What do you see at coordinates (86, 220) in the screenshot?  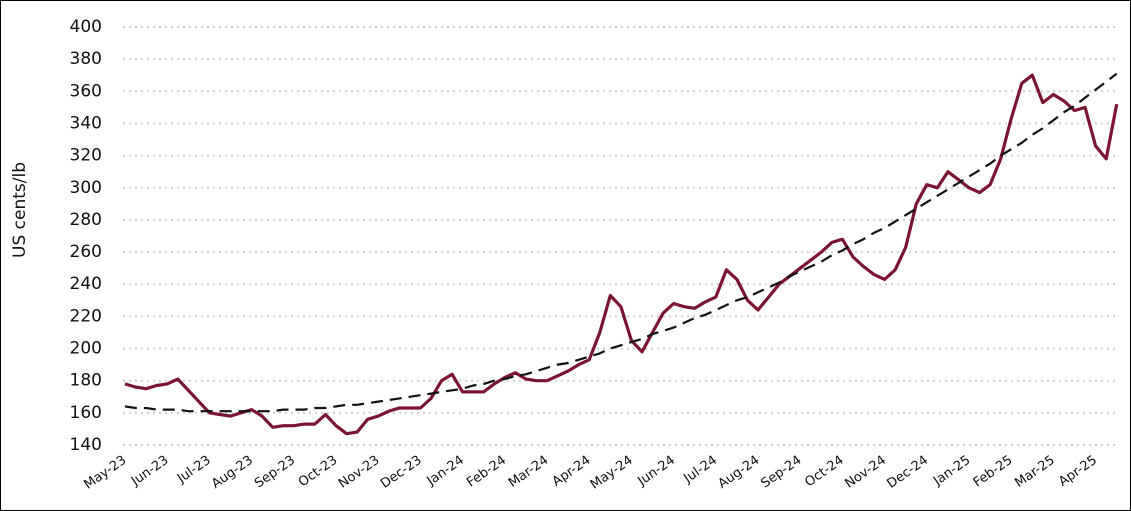 I see `y-tick-label: 280` at bounding box center [86, 220].